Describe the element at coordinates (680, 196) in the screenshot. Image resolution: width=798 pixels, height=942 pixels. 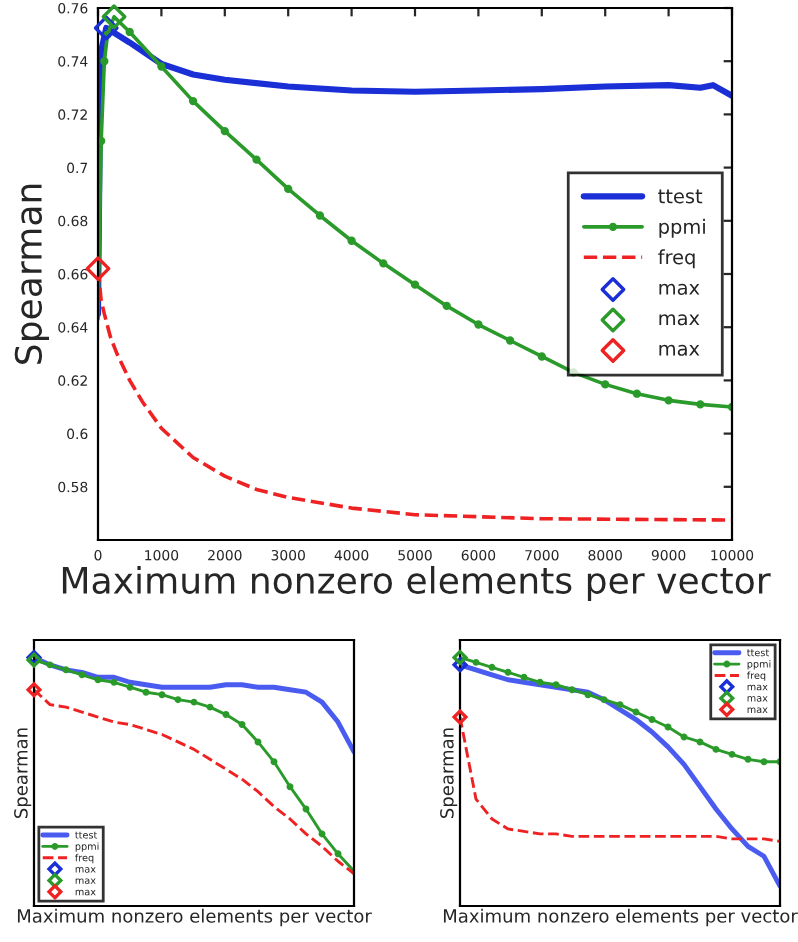
I see `legend-label: ttest` at that location.